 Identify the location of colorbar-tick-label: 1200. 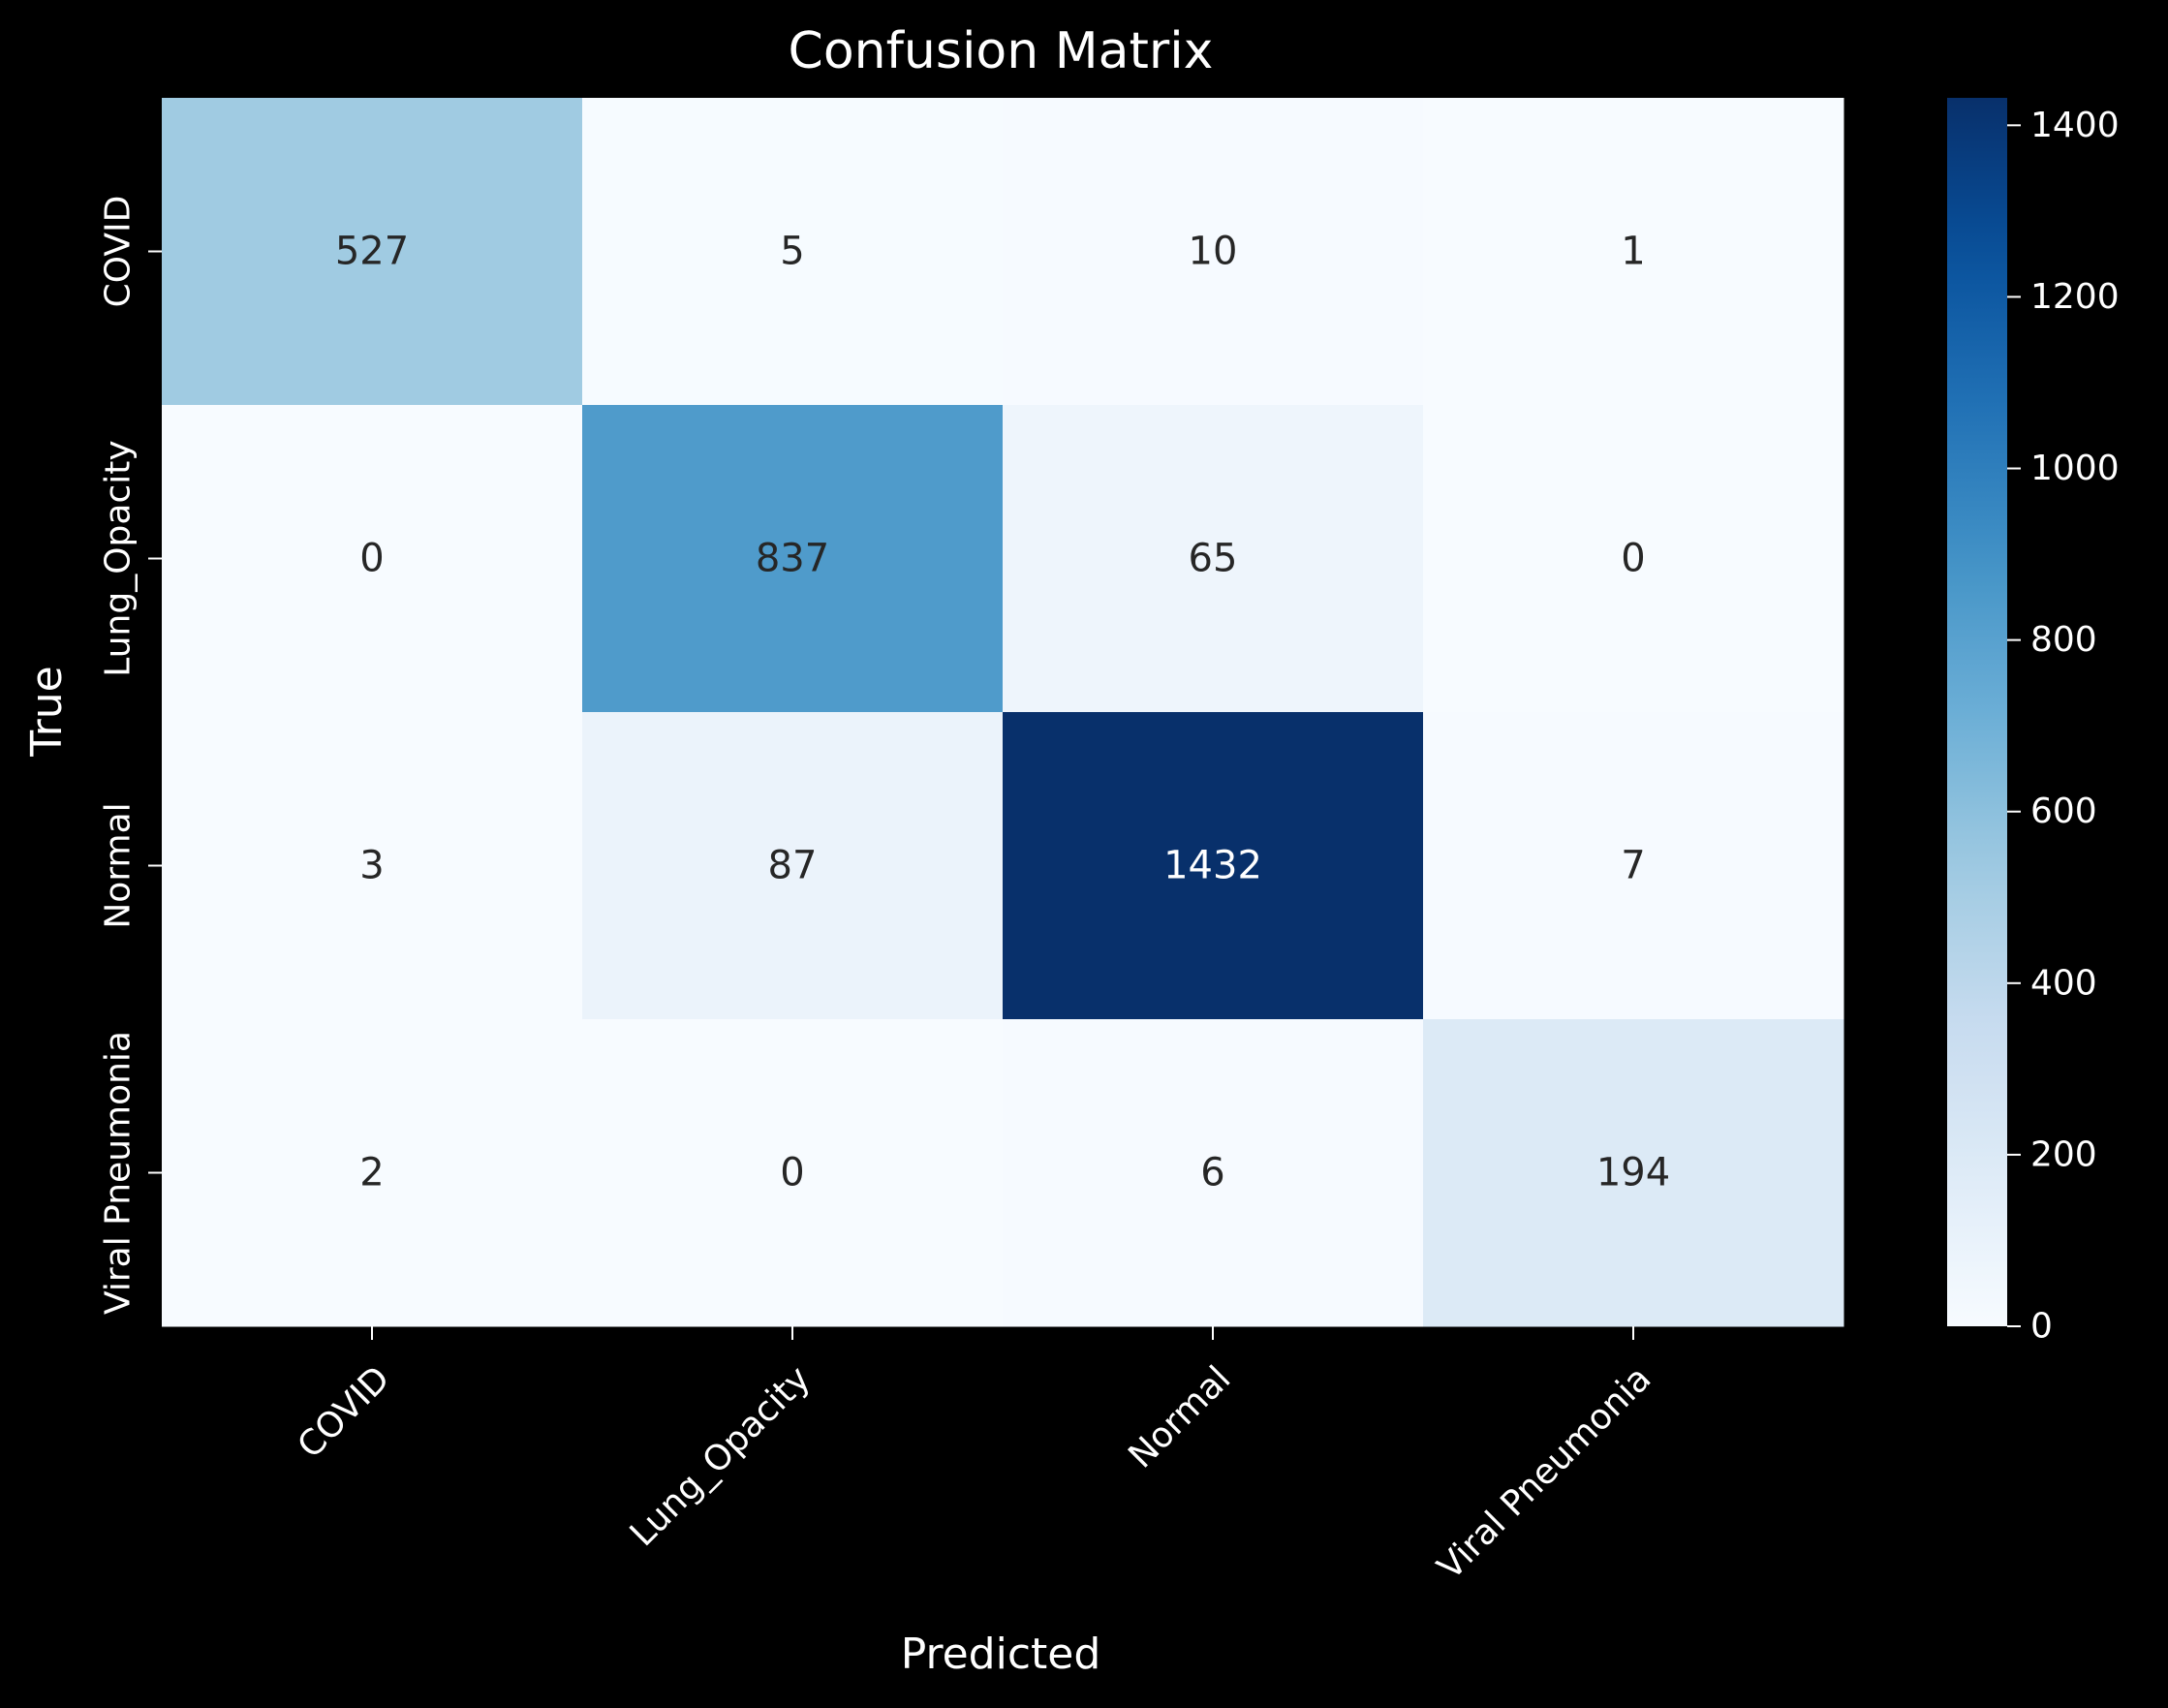
(2075, 297).